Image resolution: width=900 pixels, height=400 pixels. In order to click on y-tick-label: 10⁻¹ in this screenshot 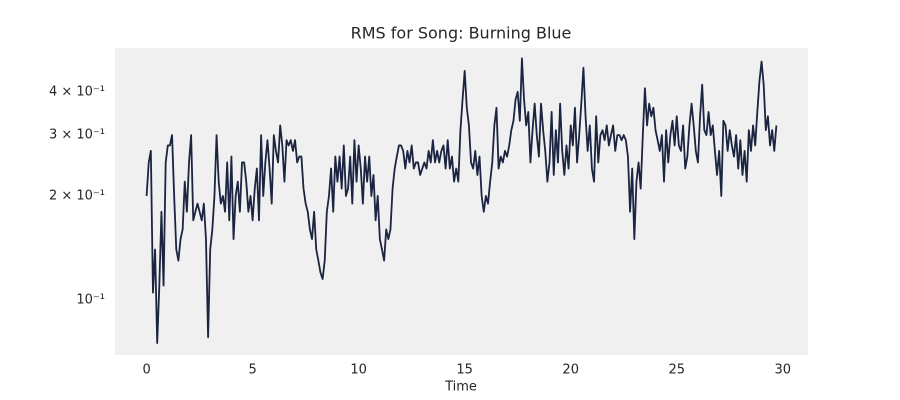, I will do `click(90, 299)`.